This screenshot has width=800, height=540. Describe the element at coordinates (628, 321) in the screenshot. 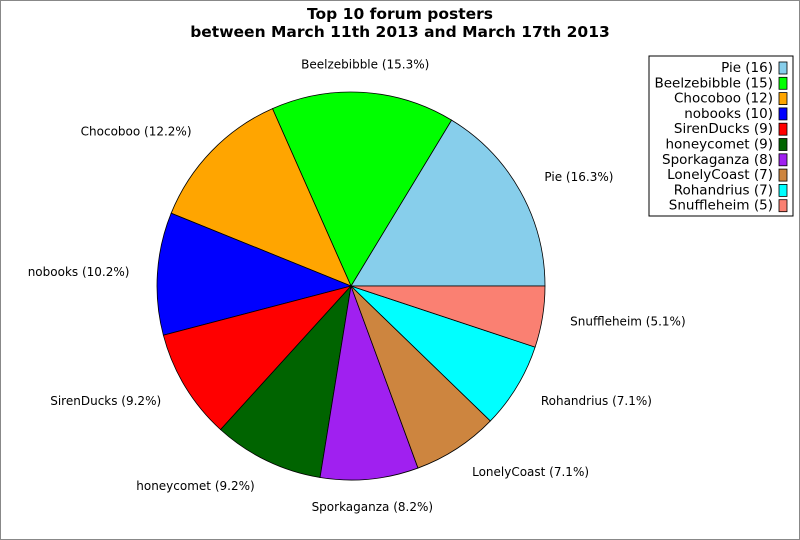

I see `slice-label: Snuffleheim (5.1%)` at that location.